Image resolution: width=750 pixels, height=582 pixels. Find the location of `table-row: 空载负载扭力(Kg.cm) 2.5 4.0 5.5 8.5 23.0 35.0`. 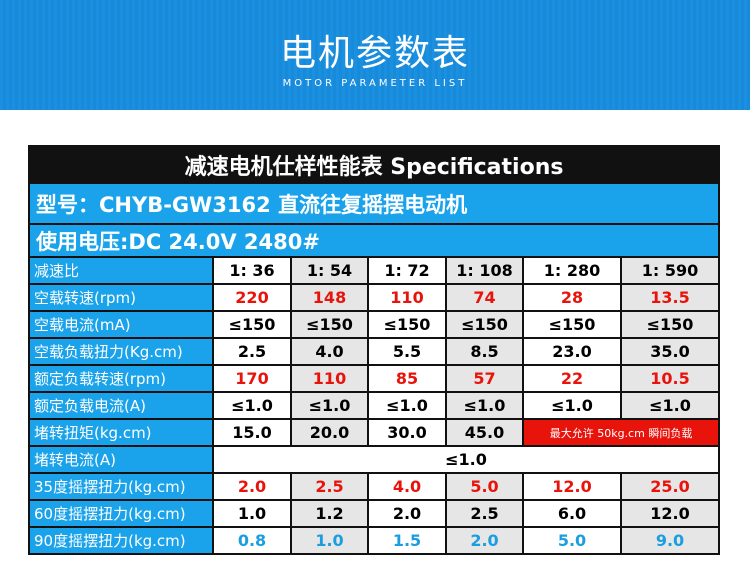

table-row: 空载负载扭力(Kg.cm) 2.5 4.0 5.5 8.5 23.0 35.0 is located at coordinates (374, 351).